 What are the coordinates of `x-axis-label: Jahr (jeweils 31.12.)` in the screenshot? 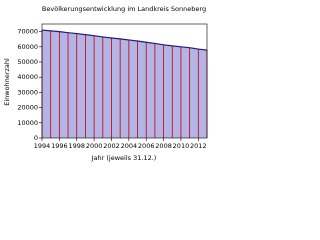 It's located at (124, 158).